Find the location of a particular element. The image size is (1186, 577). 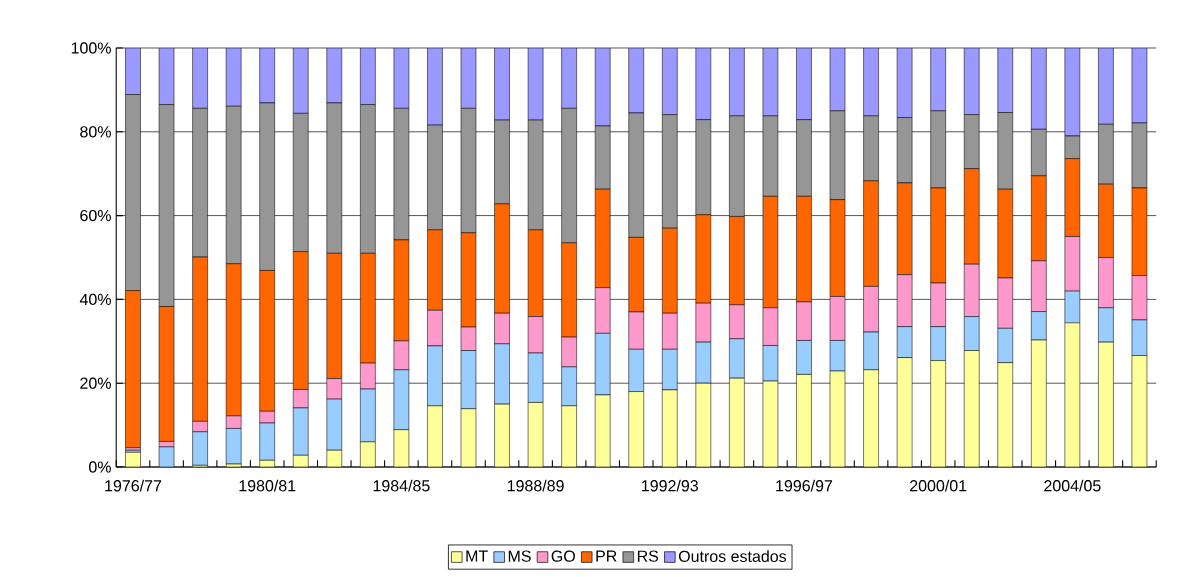

legend-label: RS is located at coordinates (648, 556).